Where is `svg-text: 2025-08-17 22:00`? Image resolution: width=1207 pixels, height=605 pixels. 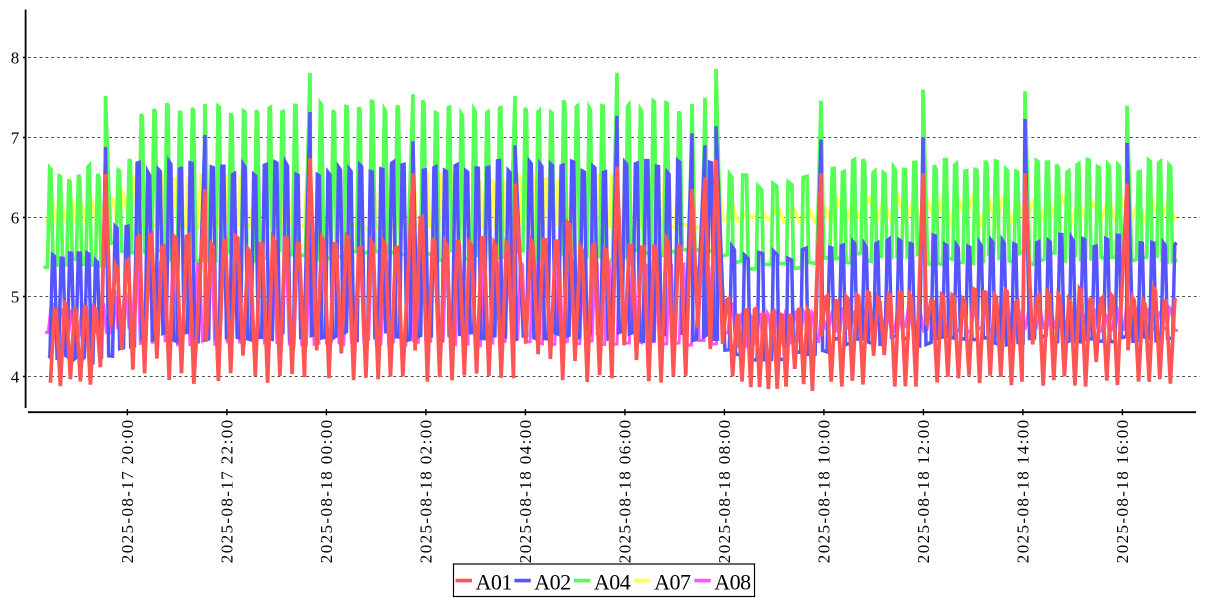 svg-text: 2025-08-17 22:00 is located at coordinates (226, 490).